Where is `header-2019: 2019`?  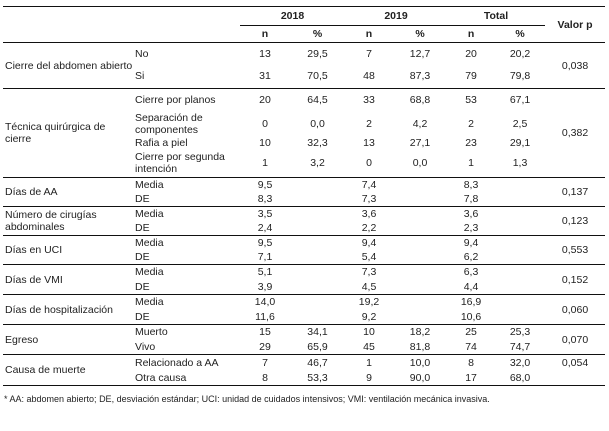
header-2019: 2019 is located at coordinates (396, 16).